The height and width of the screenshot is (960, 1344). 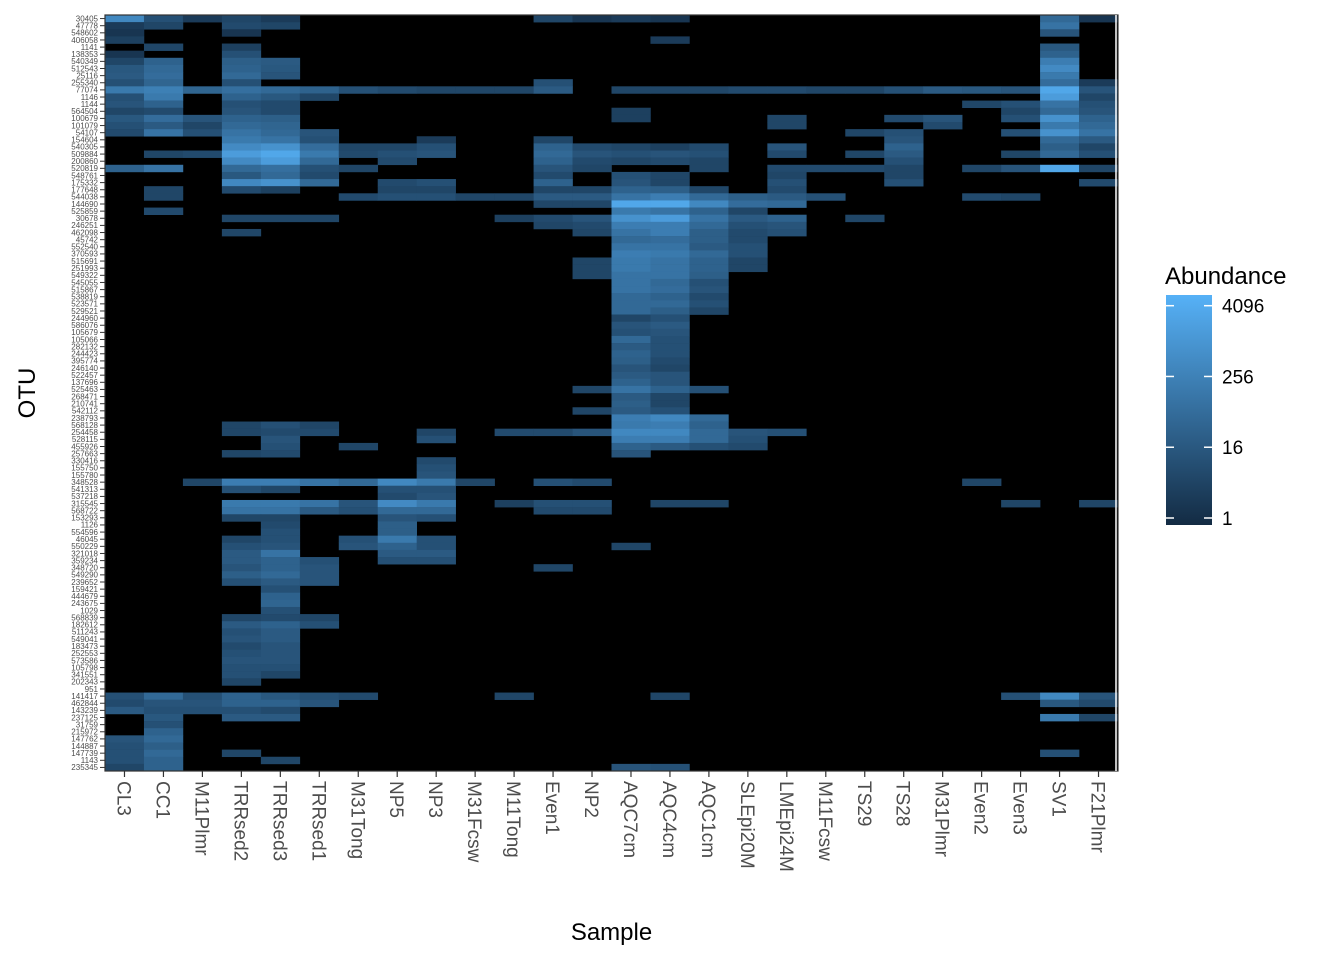 What do you see at coordinates (902, 803) in the screenshot?
I see `x-tick-label: TS28` at bounding box center [902, 803].